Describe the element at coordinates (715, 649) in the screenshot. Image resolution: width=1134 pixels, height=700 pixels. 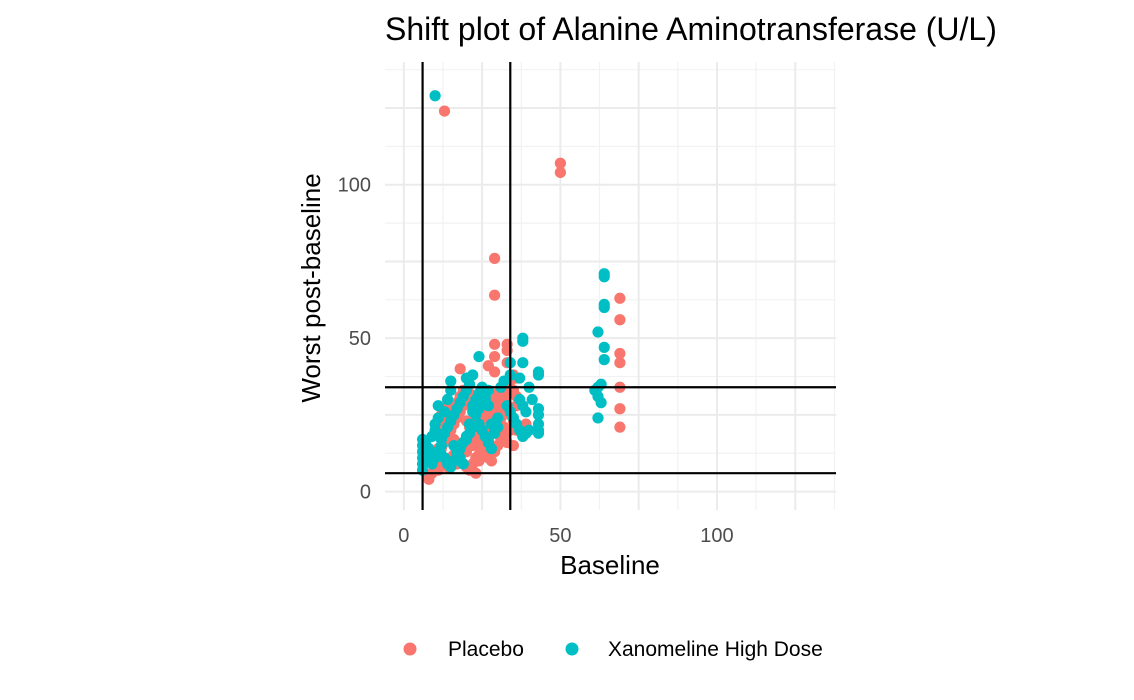
I see `legend-xanomeline-label: Xanomeline High Dose` at that location.